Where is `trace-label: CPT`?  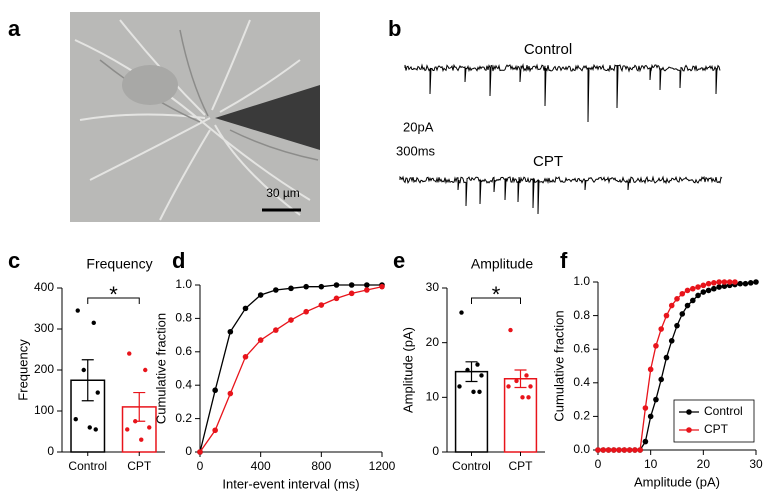 trace-label: CPT is located at coordinates (548, 161).